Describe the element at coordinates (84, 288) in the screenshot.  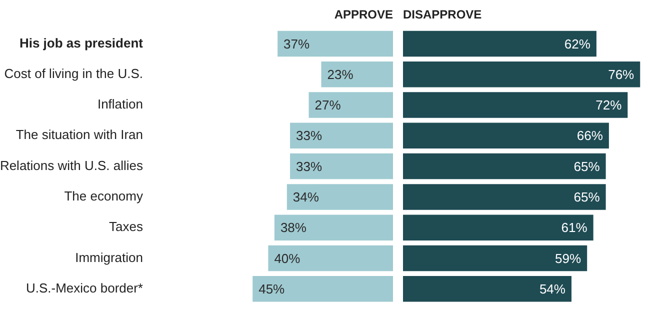
I see `y-tick-label: U.S.-Mexico border*` at that location.